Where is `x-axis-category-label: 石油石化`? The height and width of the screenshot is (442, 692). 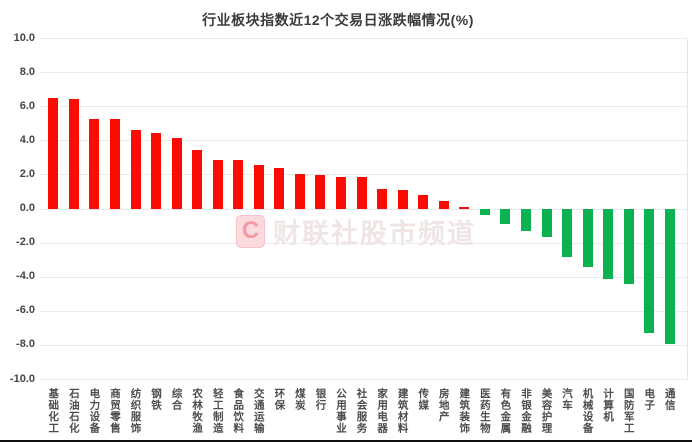
x-axis-category-label: 石油石化 is located at coordinates (73, 411).